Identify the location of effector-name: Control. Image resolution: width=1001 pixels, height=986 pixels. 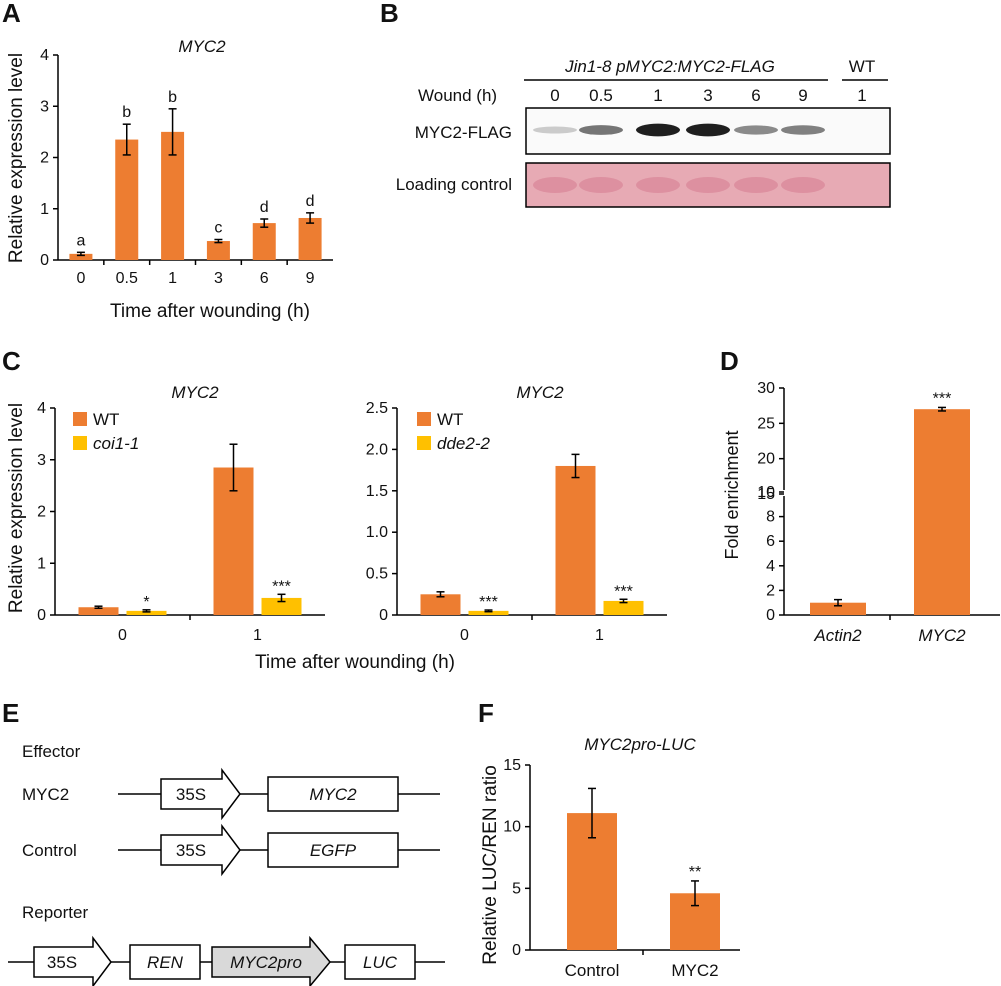
(49, 850).